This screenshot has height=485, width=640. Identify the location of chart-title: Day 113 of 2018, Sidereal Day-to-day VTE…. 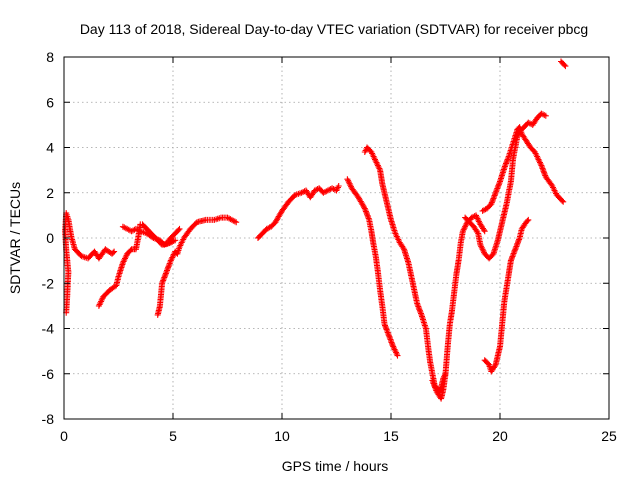
(334, 29).